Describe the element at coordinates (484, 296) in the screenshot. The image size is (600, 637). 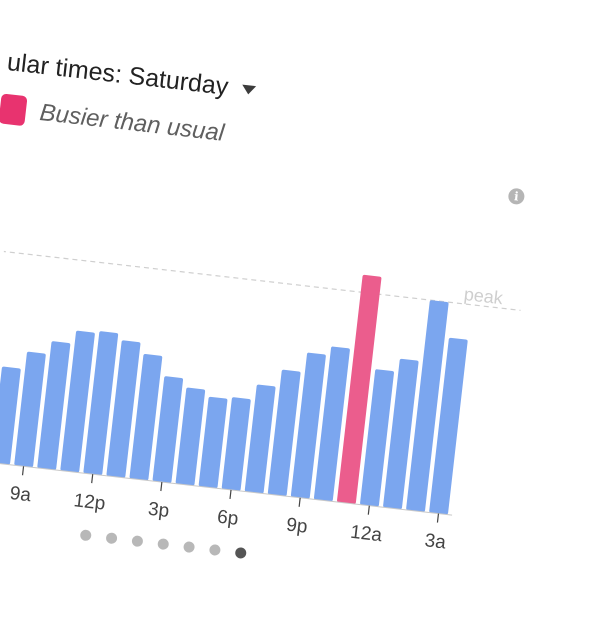
I see `peak-label: peak` at that location.